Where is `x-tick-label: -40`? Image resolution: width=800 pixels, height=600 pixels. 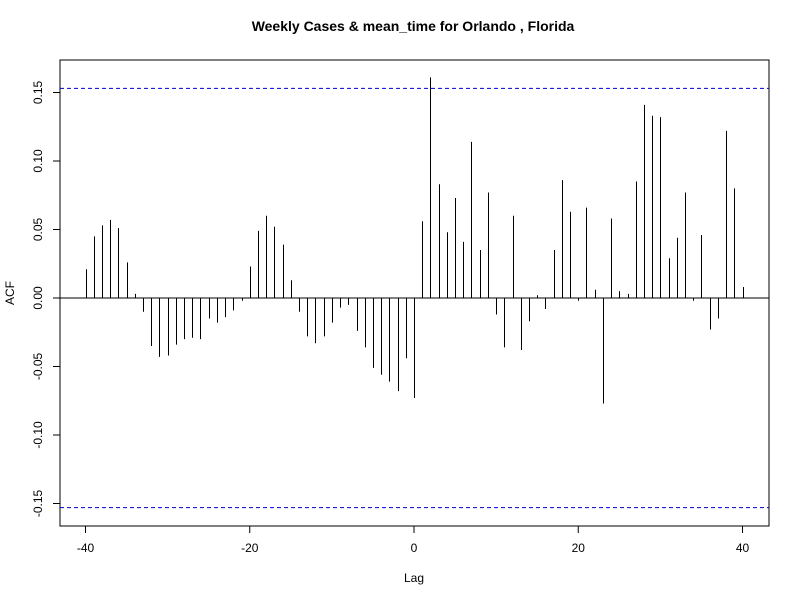 x-tick-label: -40 is located at coordinates (86, 548).